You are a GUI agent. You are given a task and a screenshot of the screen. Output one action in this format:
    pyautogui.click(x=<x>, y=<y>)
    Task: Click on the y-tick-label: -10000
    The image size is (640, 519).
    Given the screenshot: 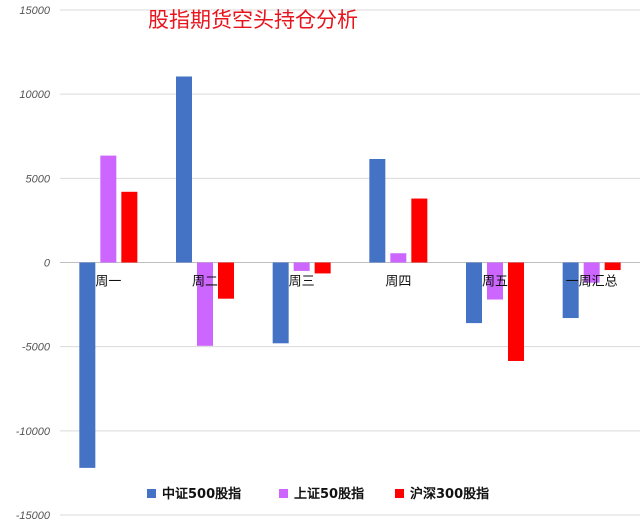 What is the action you would take?
    pyautogui.click(x=33, y=432)
    